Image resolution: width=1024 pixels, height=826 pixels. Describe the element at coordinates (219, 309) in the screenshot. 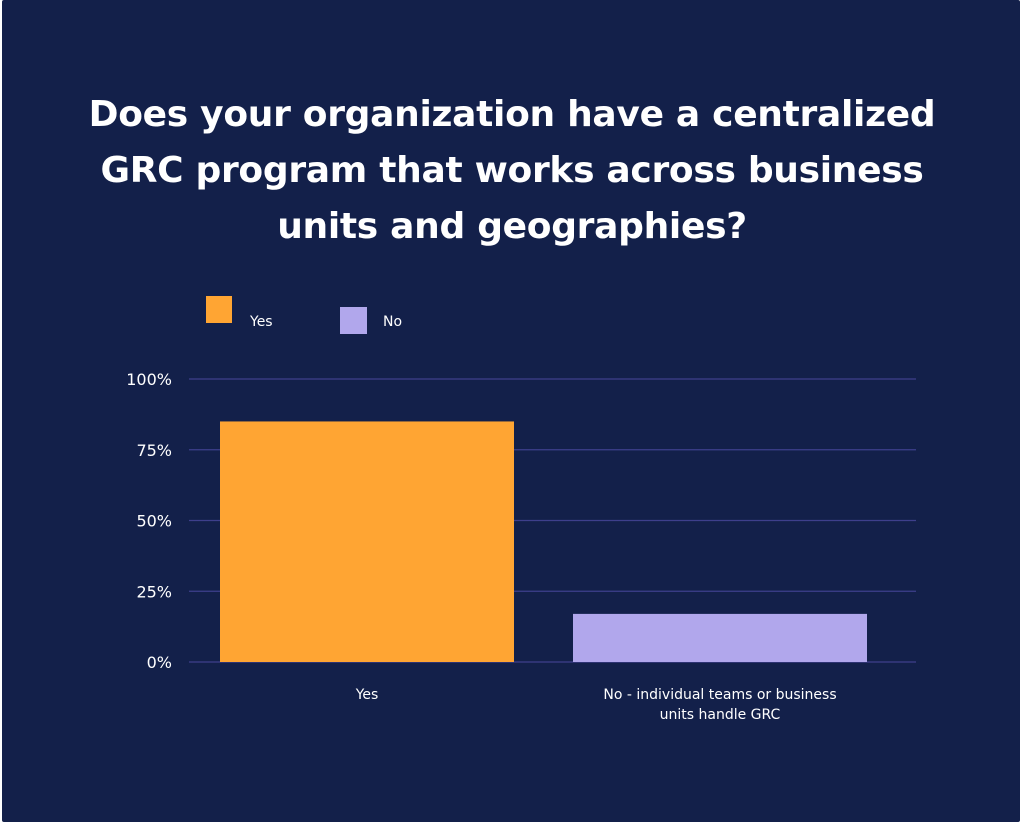

I see `legend-swatch-yes` at that location.